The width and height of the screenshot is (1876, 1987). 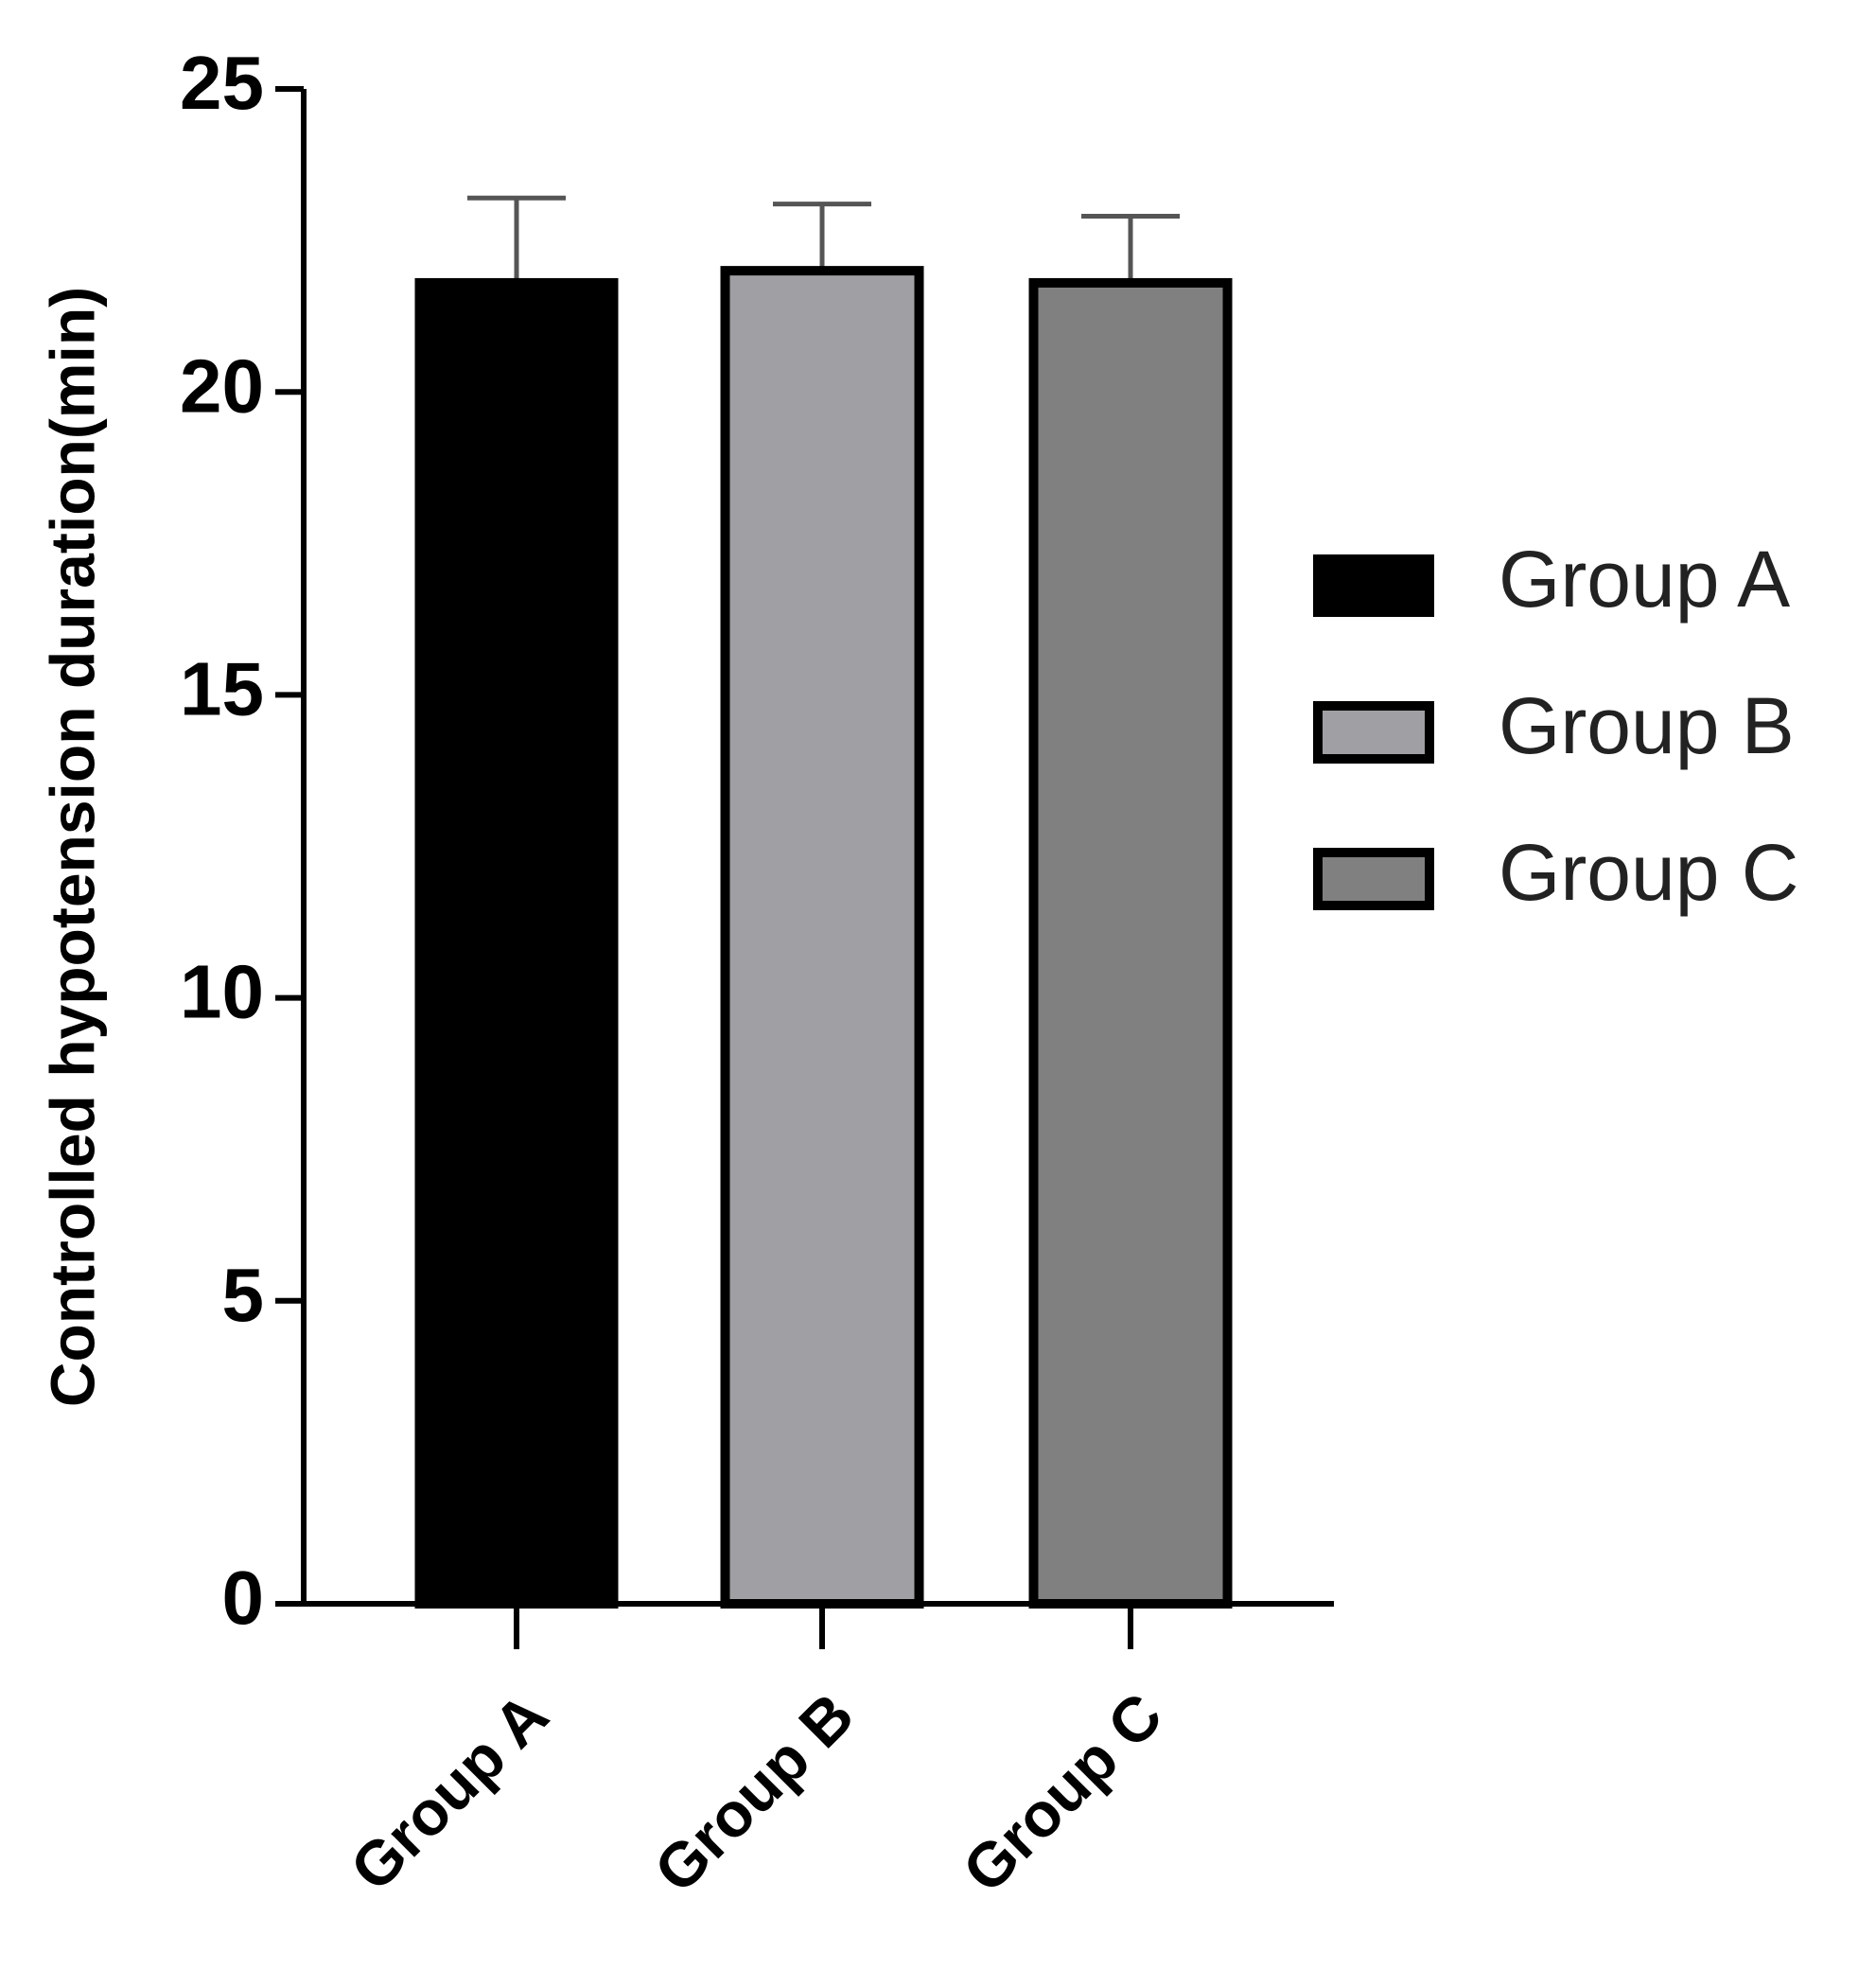 I want to click on y-tick-label: 15, so click(x=222, y=689).